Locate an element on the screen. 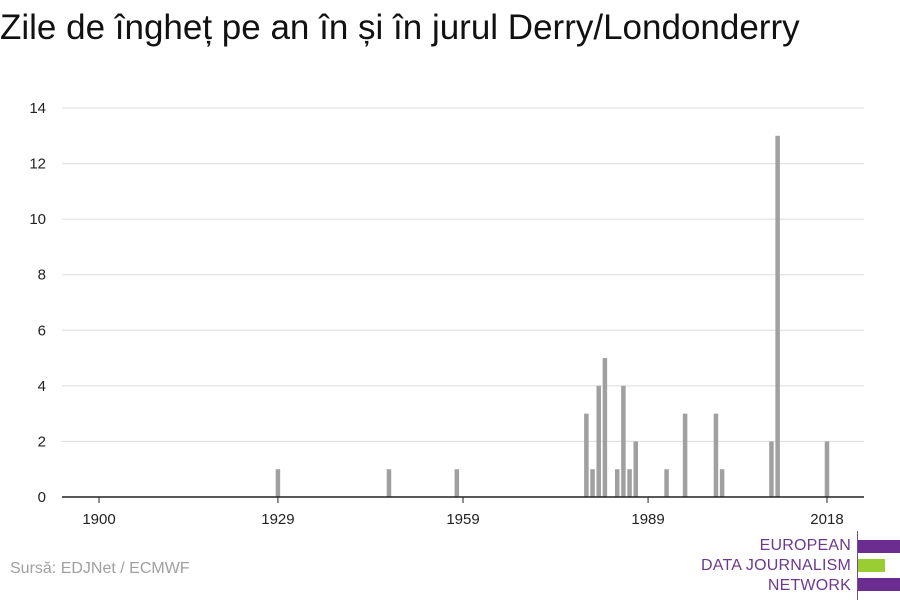  logo-bar-green is located at coordinates (871, 565).